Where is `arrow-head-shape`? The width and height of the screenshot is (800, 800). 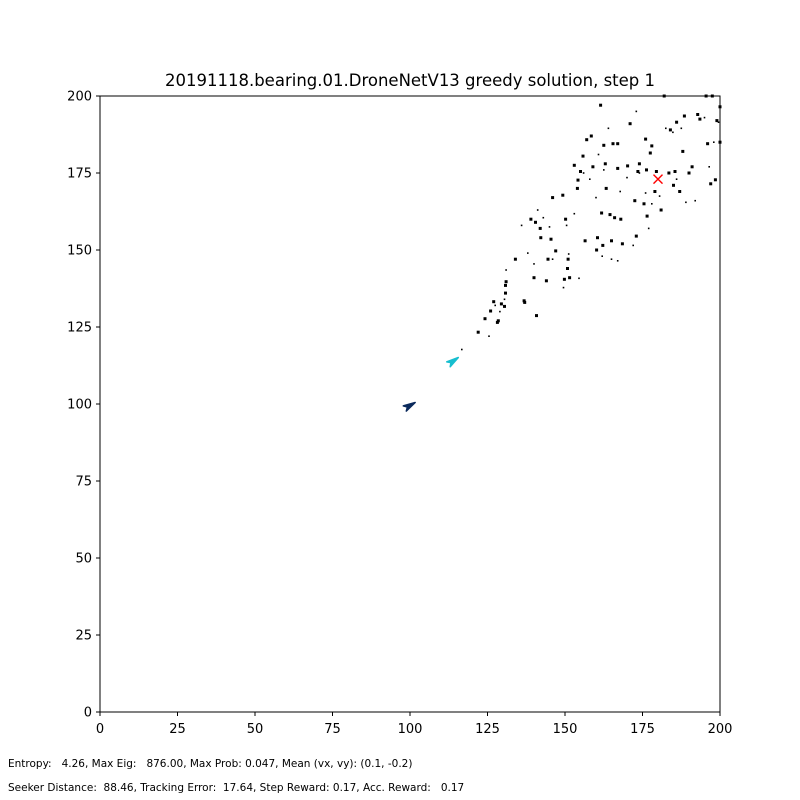 arrow-head-shape is located at coordinates (409, 406).